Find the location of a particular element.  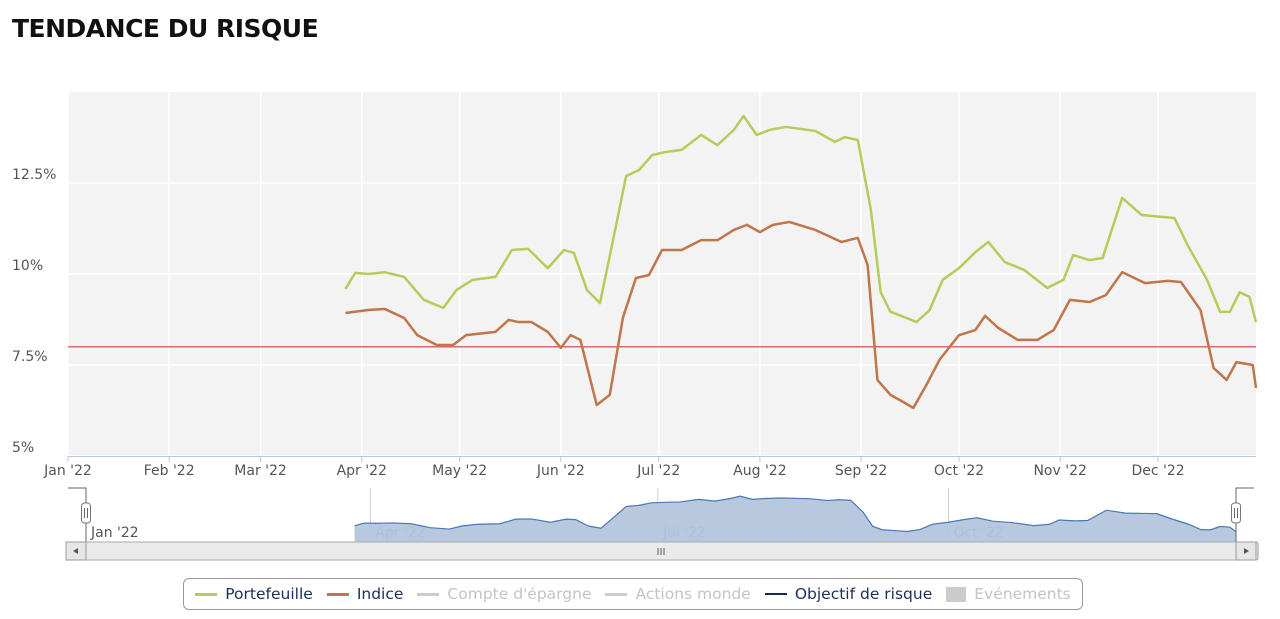

legend-item-compte-d-épargne: Compte d'épargne is located at coordinates (504, 594).